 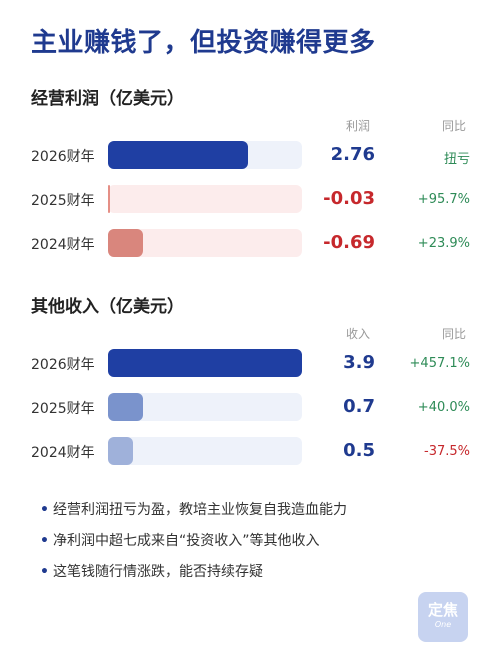 I want to click on brand-logo: 定焦 One, so click(x=443, y=617).